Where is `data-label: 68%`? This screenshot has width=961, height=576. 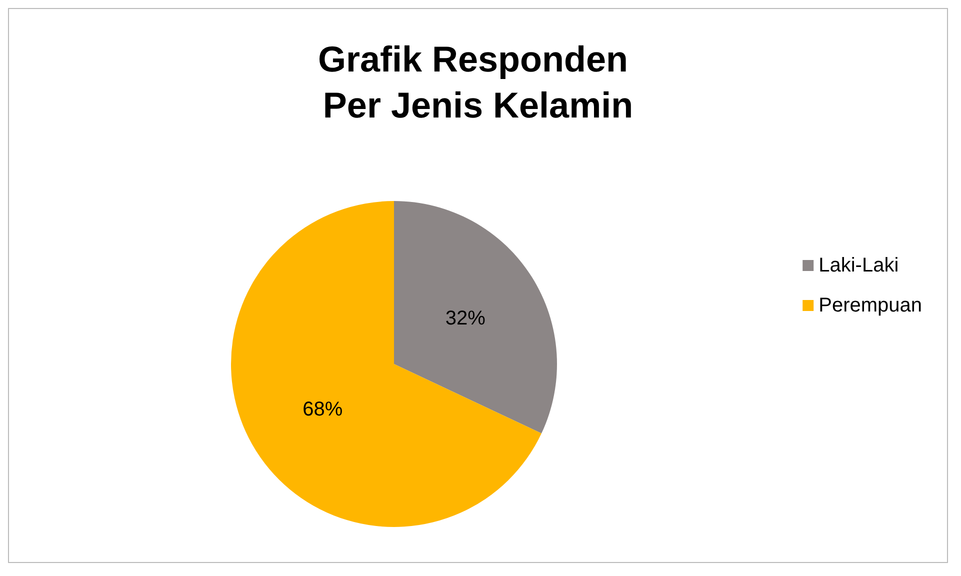 data-label: 68% is located at coordinates (322, 409).